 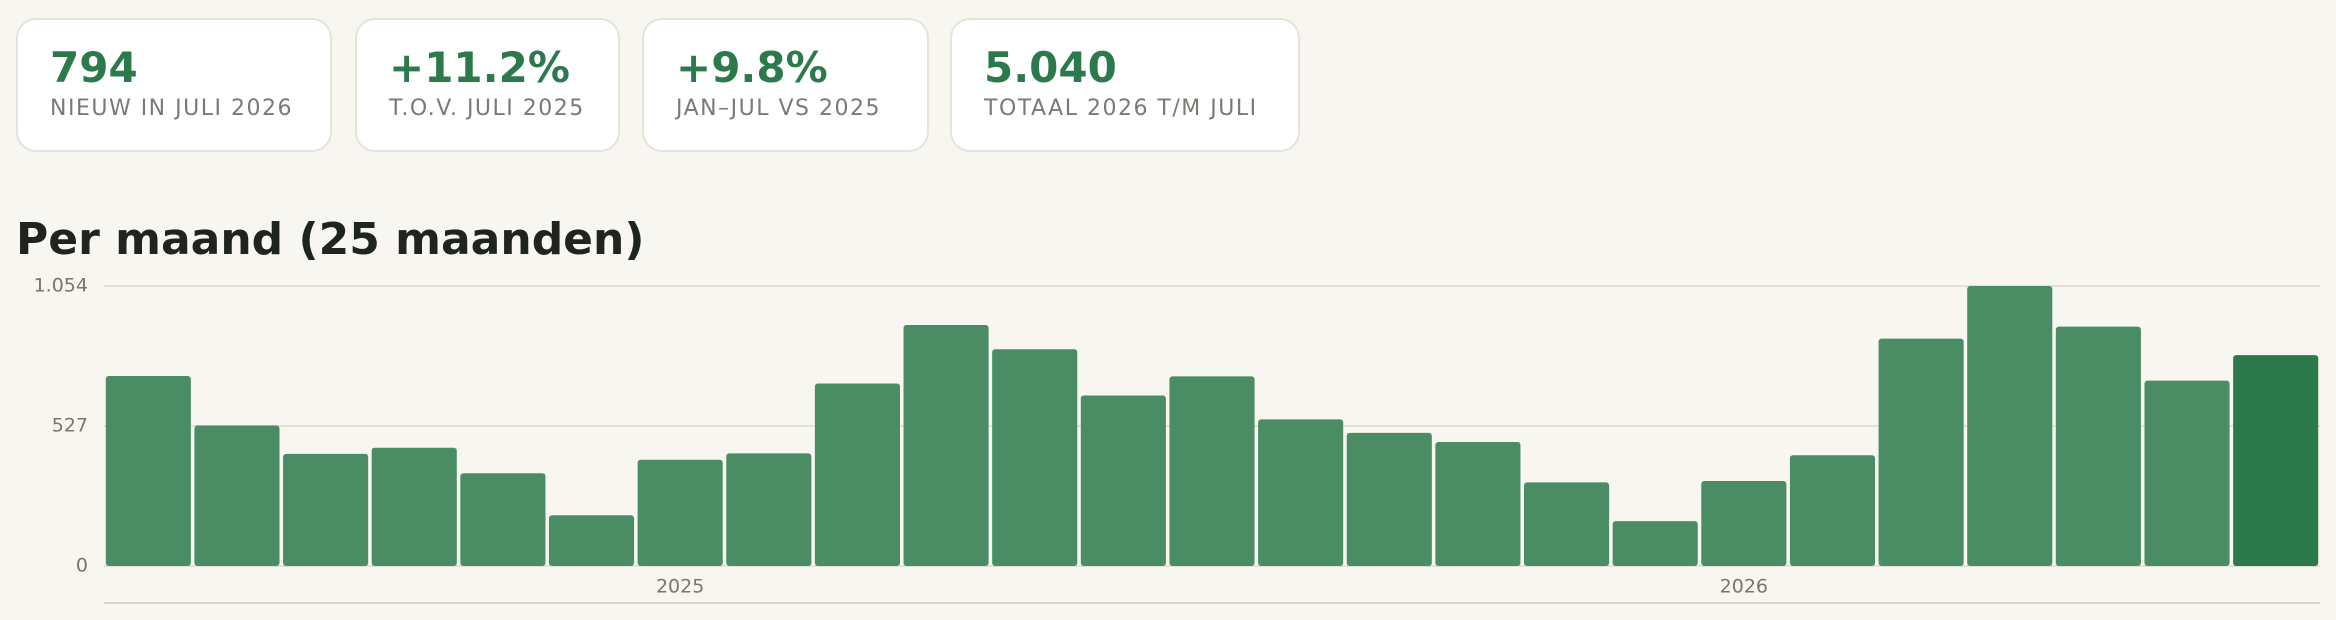 I want to click on y-tick-label: 527, so click(x=70, y=426).